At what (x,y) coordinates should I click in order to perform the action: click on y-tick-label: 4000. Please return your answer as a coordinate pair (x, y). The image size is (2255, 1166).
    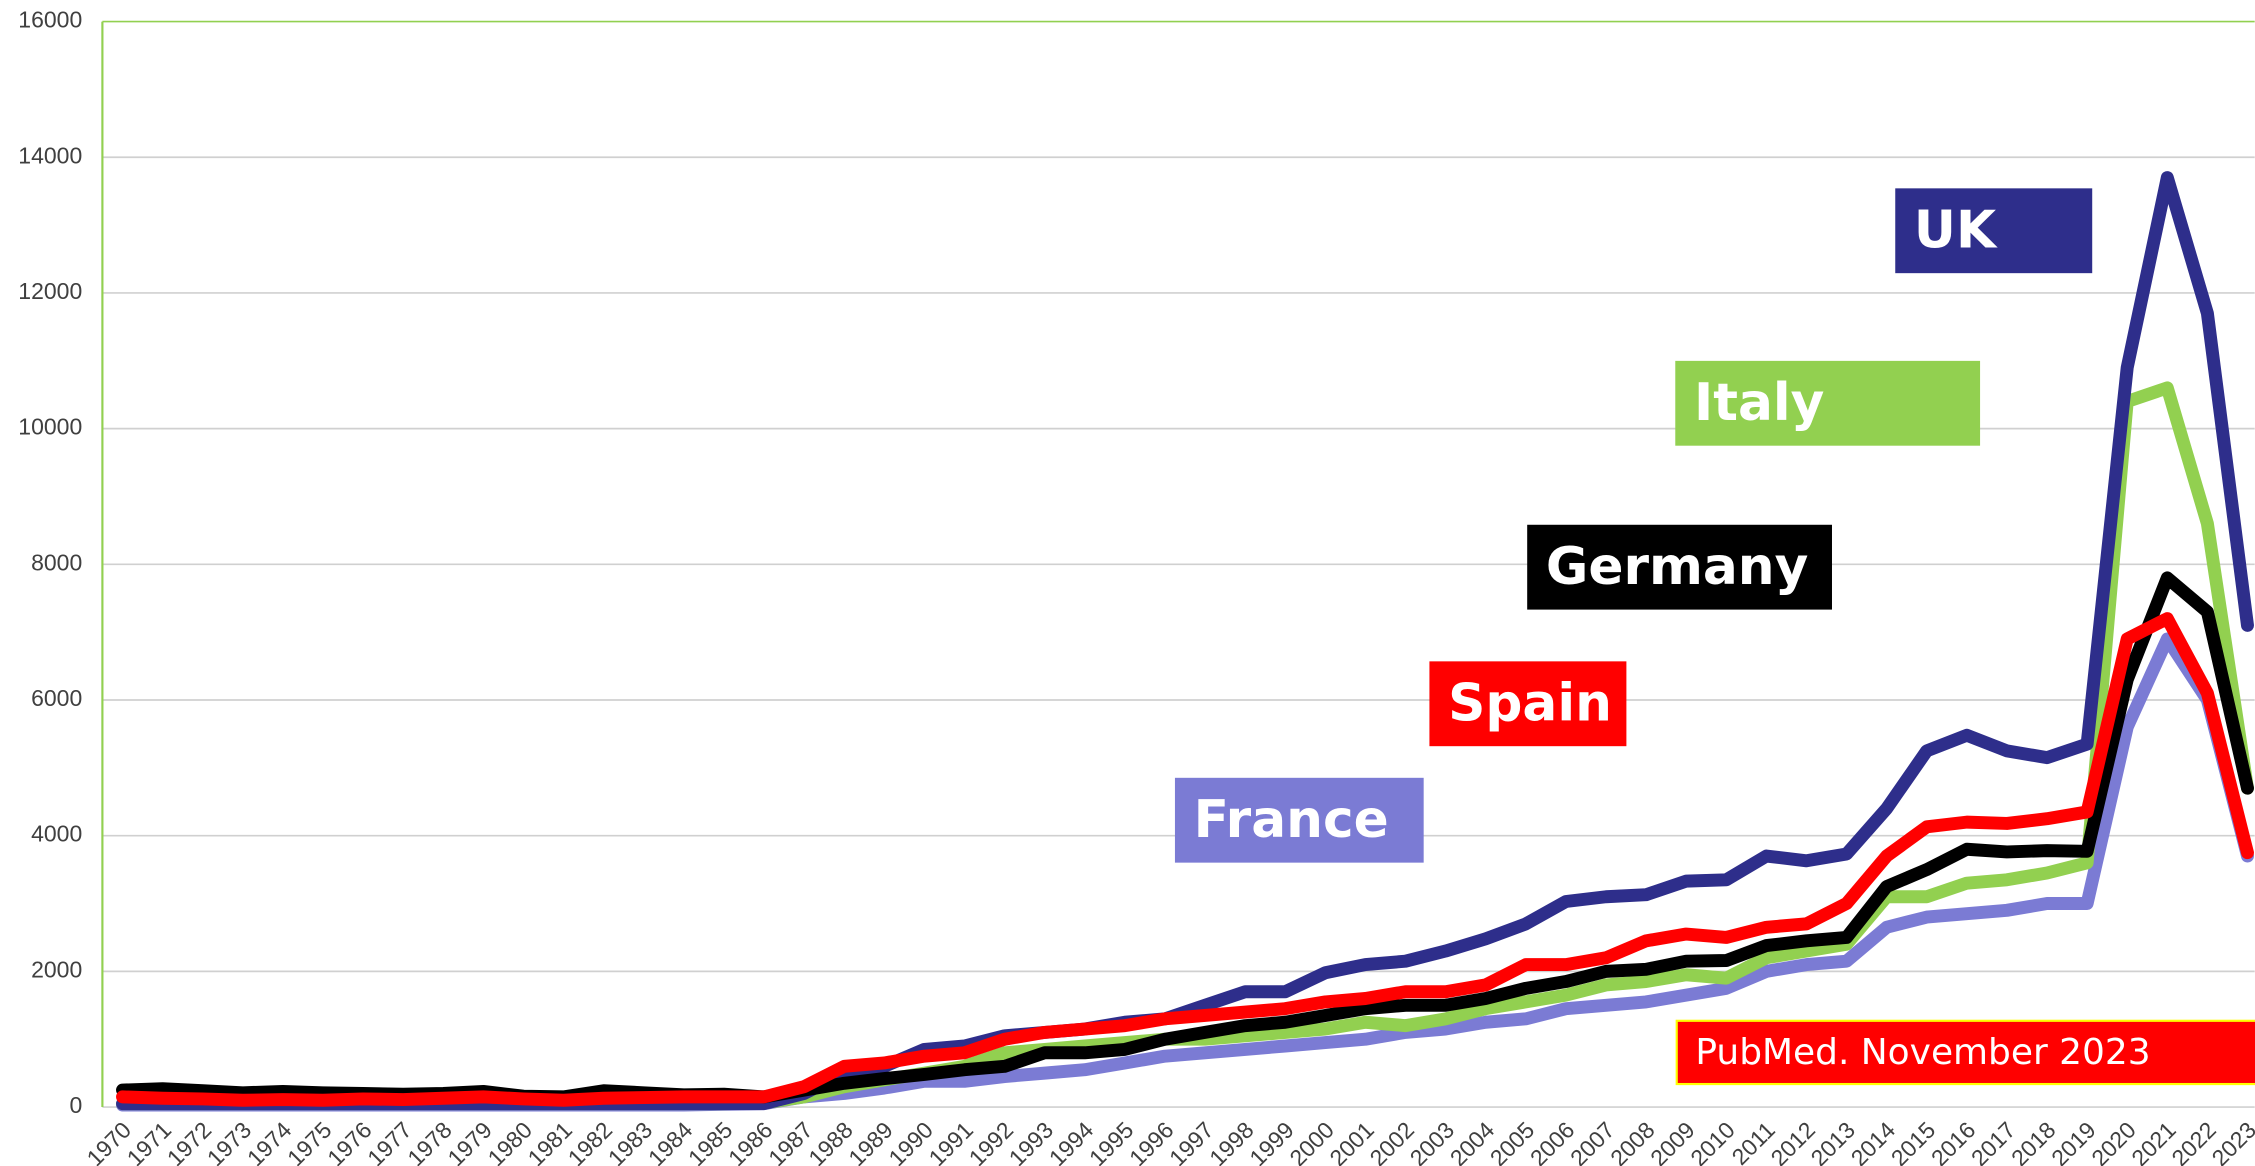
    Looking at the image, I should click on (56, 834).